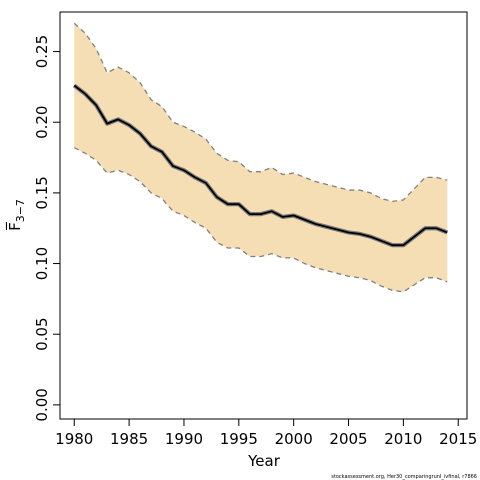 The width and height of the screenshot is (480, 480). I want to click on x-tick-label: 1995, so click(239, 439).